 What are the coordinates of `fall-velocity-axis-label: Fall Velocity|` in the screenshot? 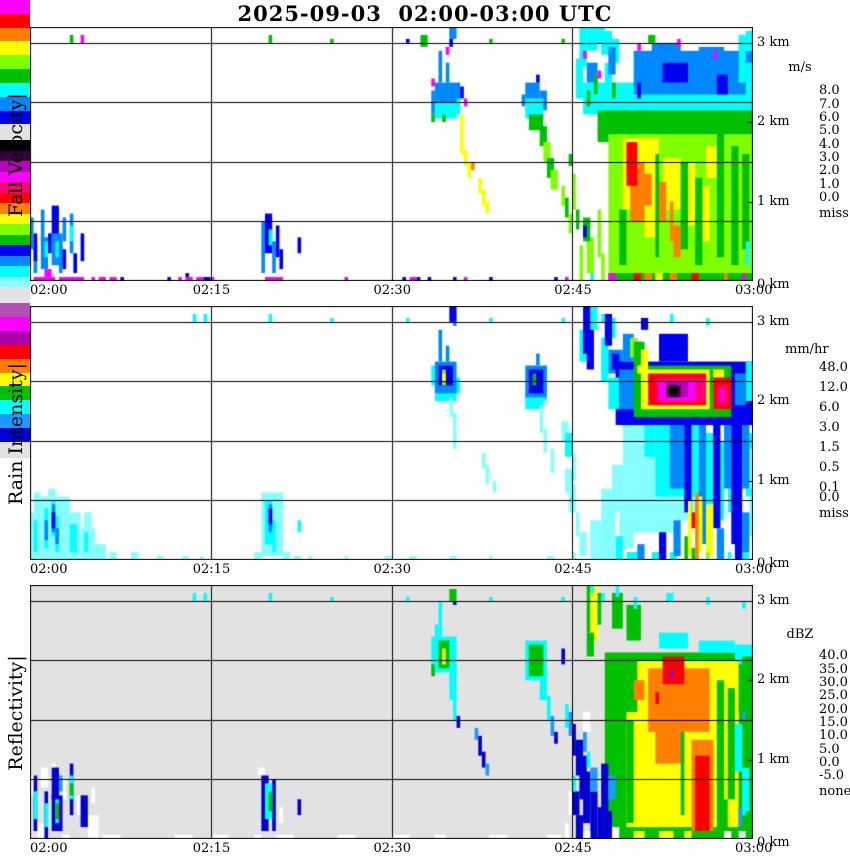 It's located at (16, 155).